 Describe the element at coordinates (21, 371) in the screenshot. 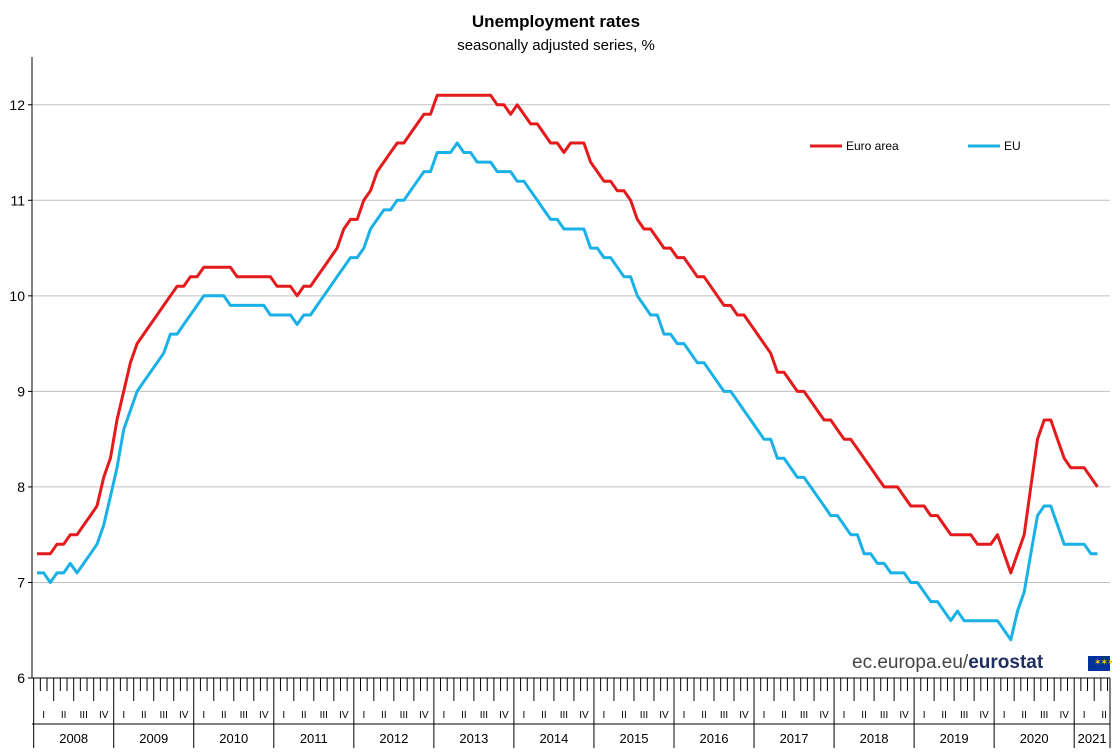

I see `y-axis: 6 7 8 9 10 11 12` at that location.